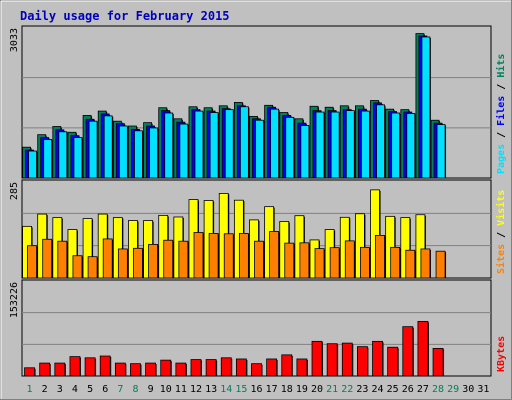 The width and height of the screenshot is (512, 400). I want to click on x-tick-label: 2, so click(45, 389).